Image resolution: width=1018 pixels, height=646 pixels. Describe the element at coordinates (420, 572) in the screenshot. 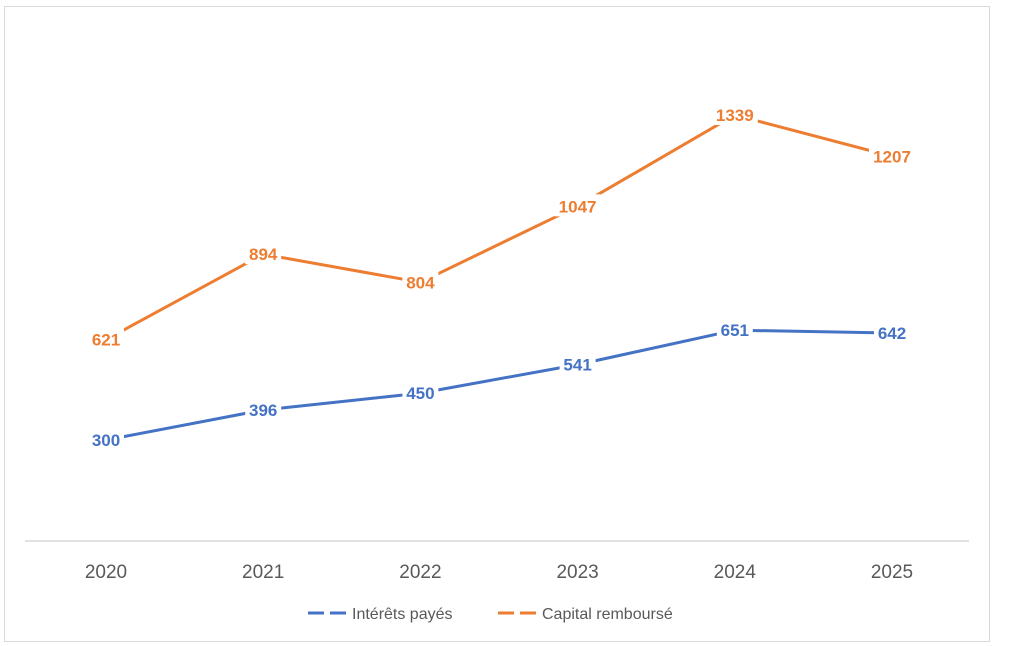

I see `x-tick-label: 2022` at that location.